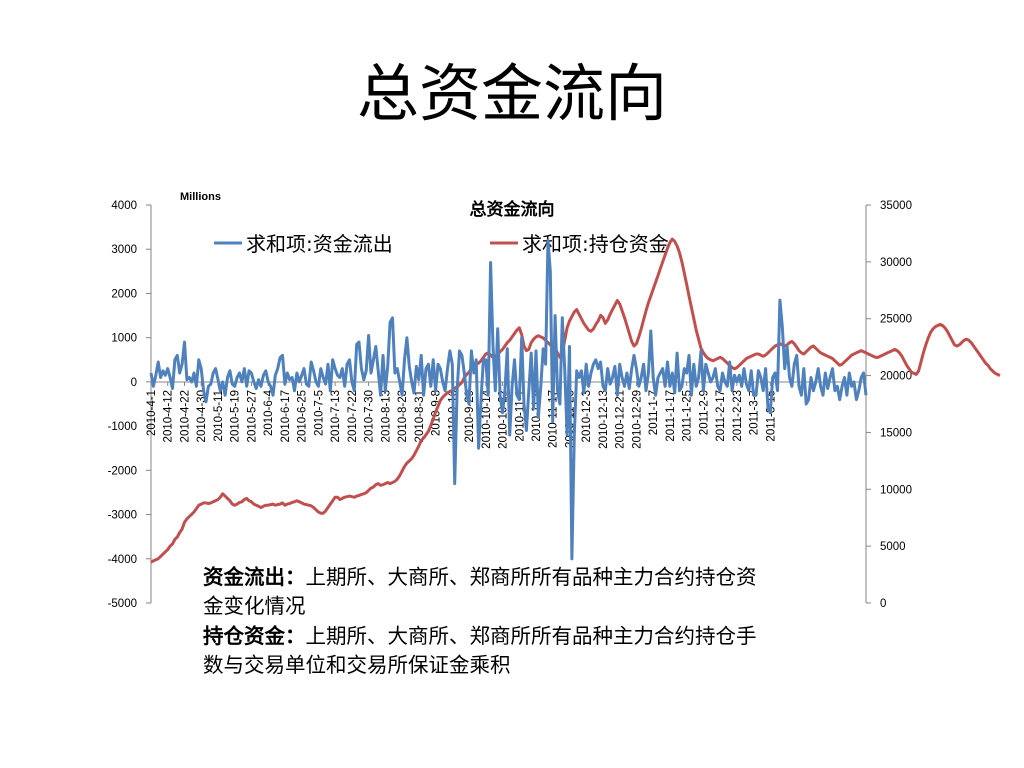 The image size is (1024, 768). Describe the element at coordinates (896, 377) in the screenshot. I see `right-tick-label: 20000` at that location.